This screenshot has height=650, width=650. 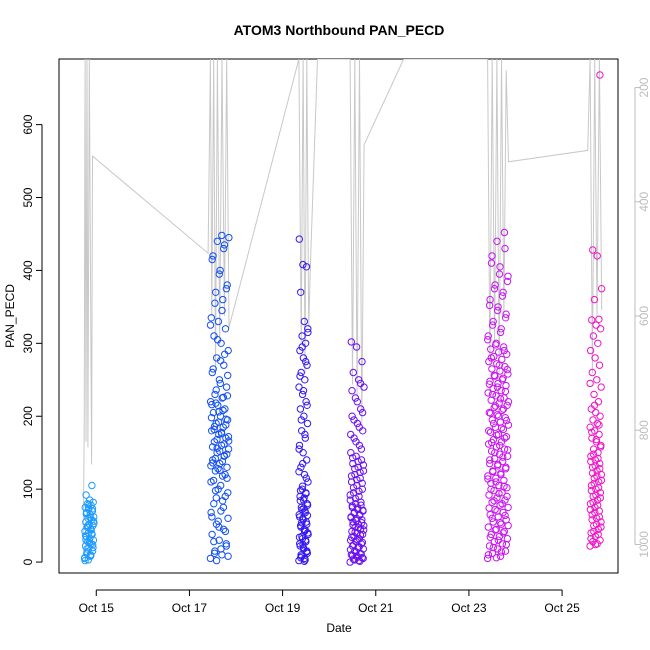 What do you see at coordinates (339, 628) in the screenshot?
I see `x-axis-label: Date` at bounding box center [339, 628].